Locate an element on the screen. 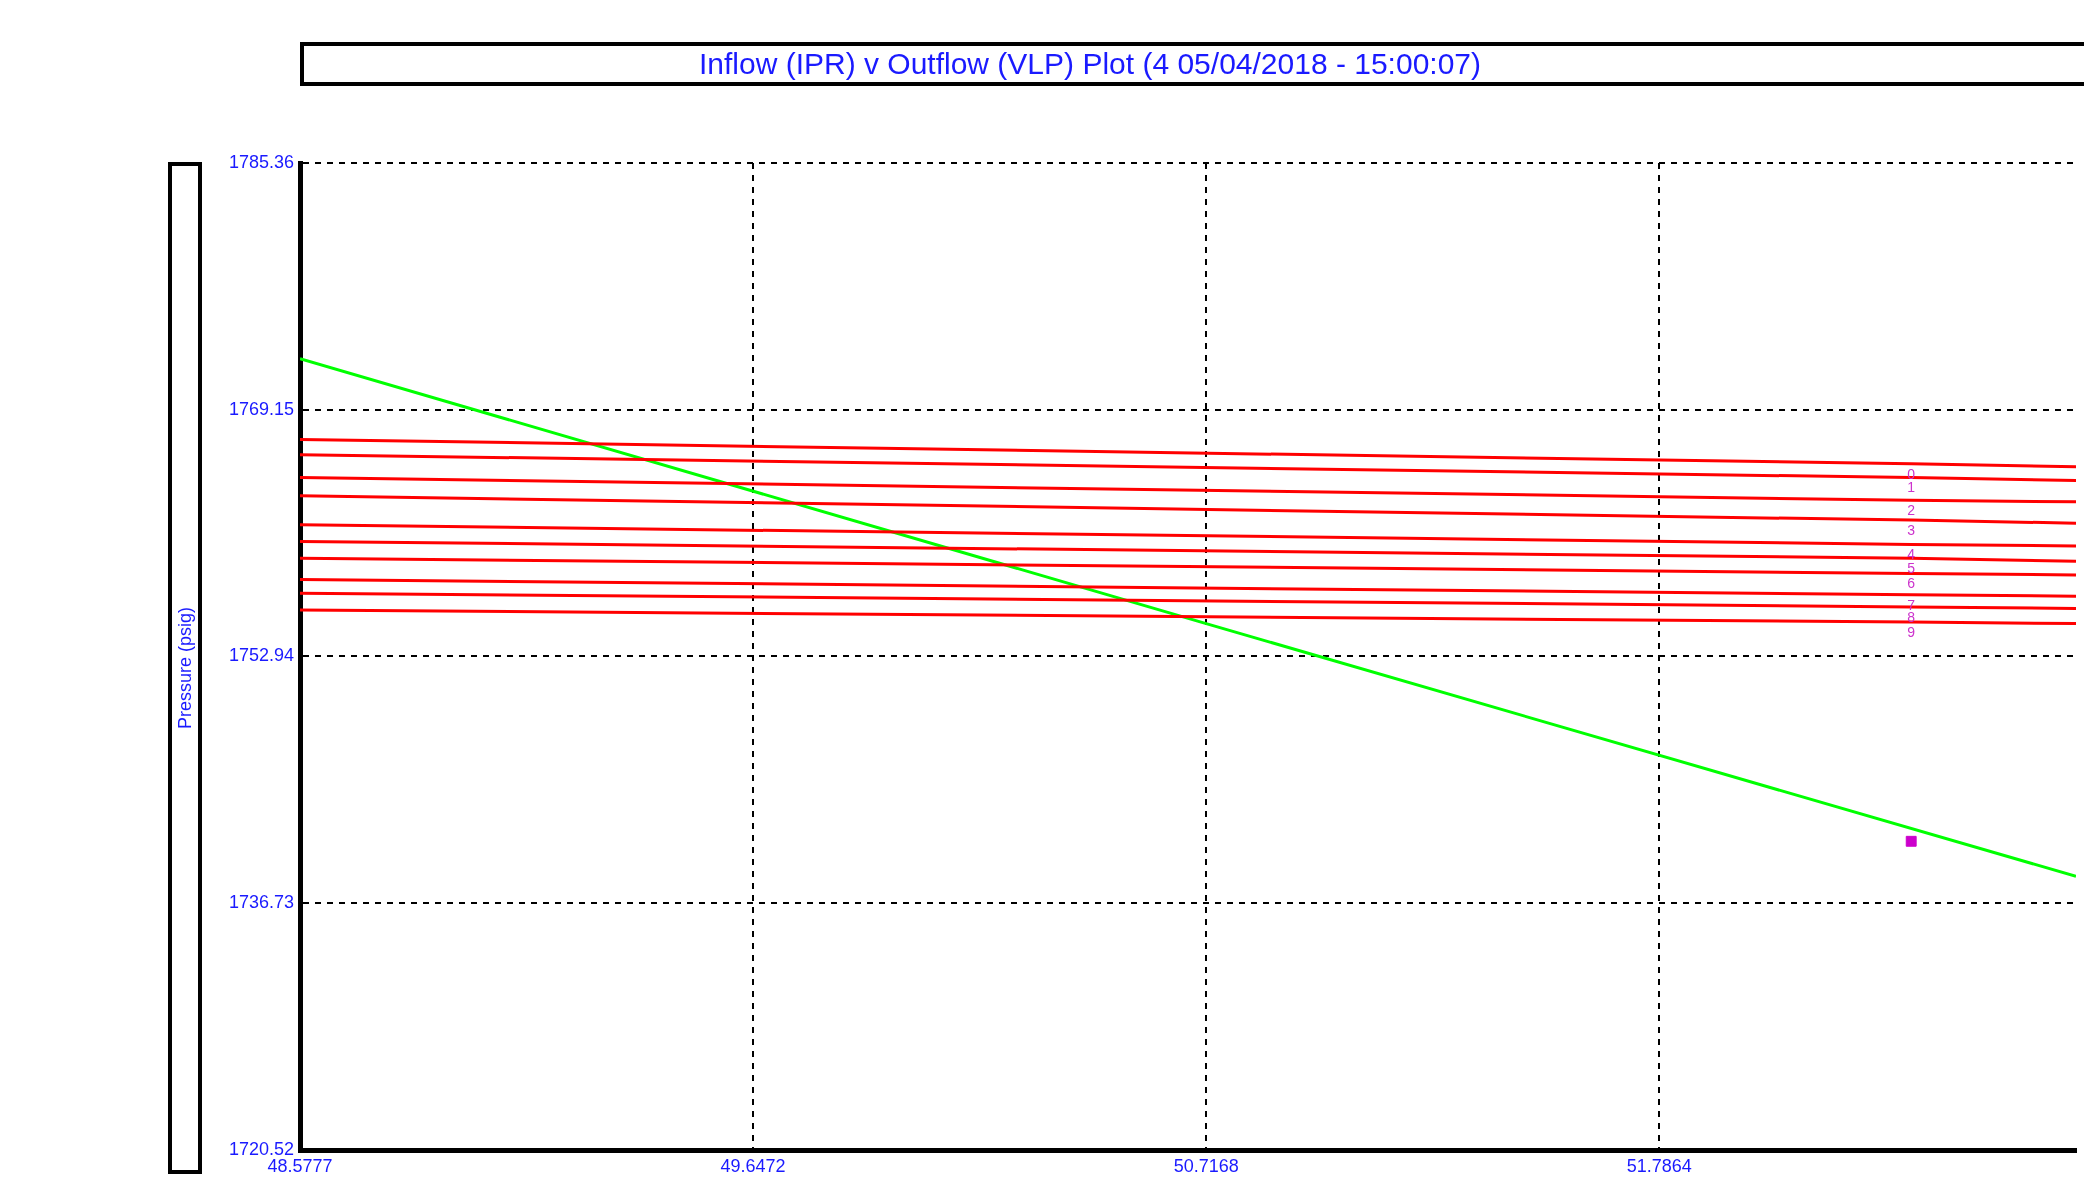 Image resolution: width=2084 pixels, height=1190 pixels. x-tick-label: 50.7168 is located at coordinates (1206, 1165).